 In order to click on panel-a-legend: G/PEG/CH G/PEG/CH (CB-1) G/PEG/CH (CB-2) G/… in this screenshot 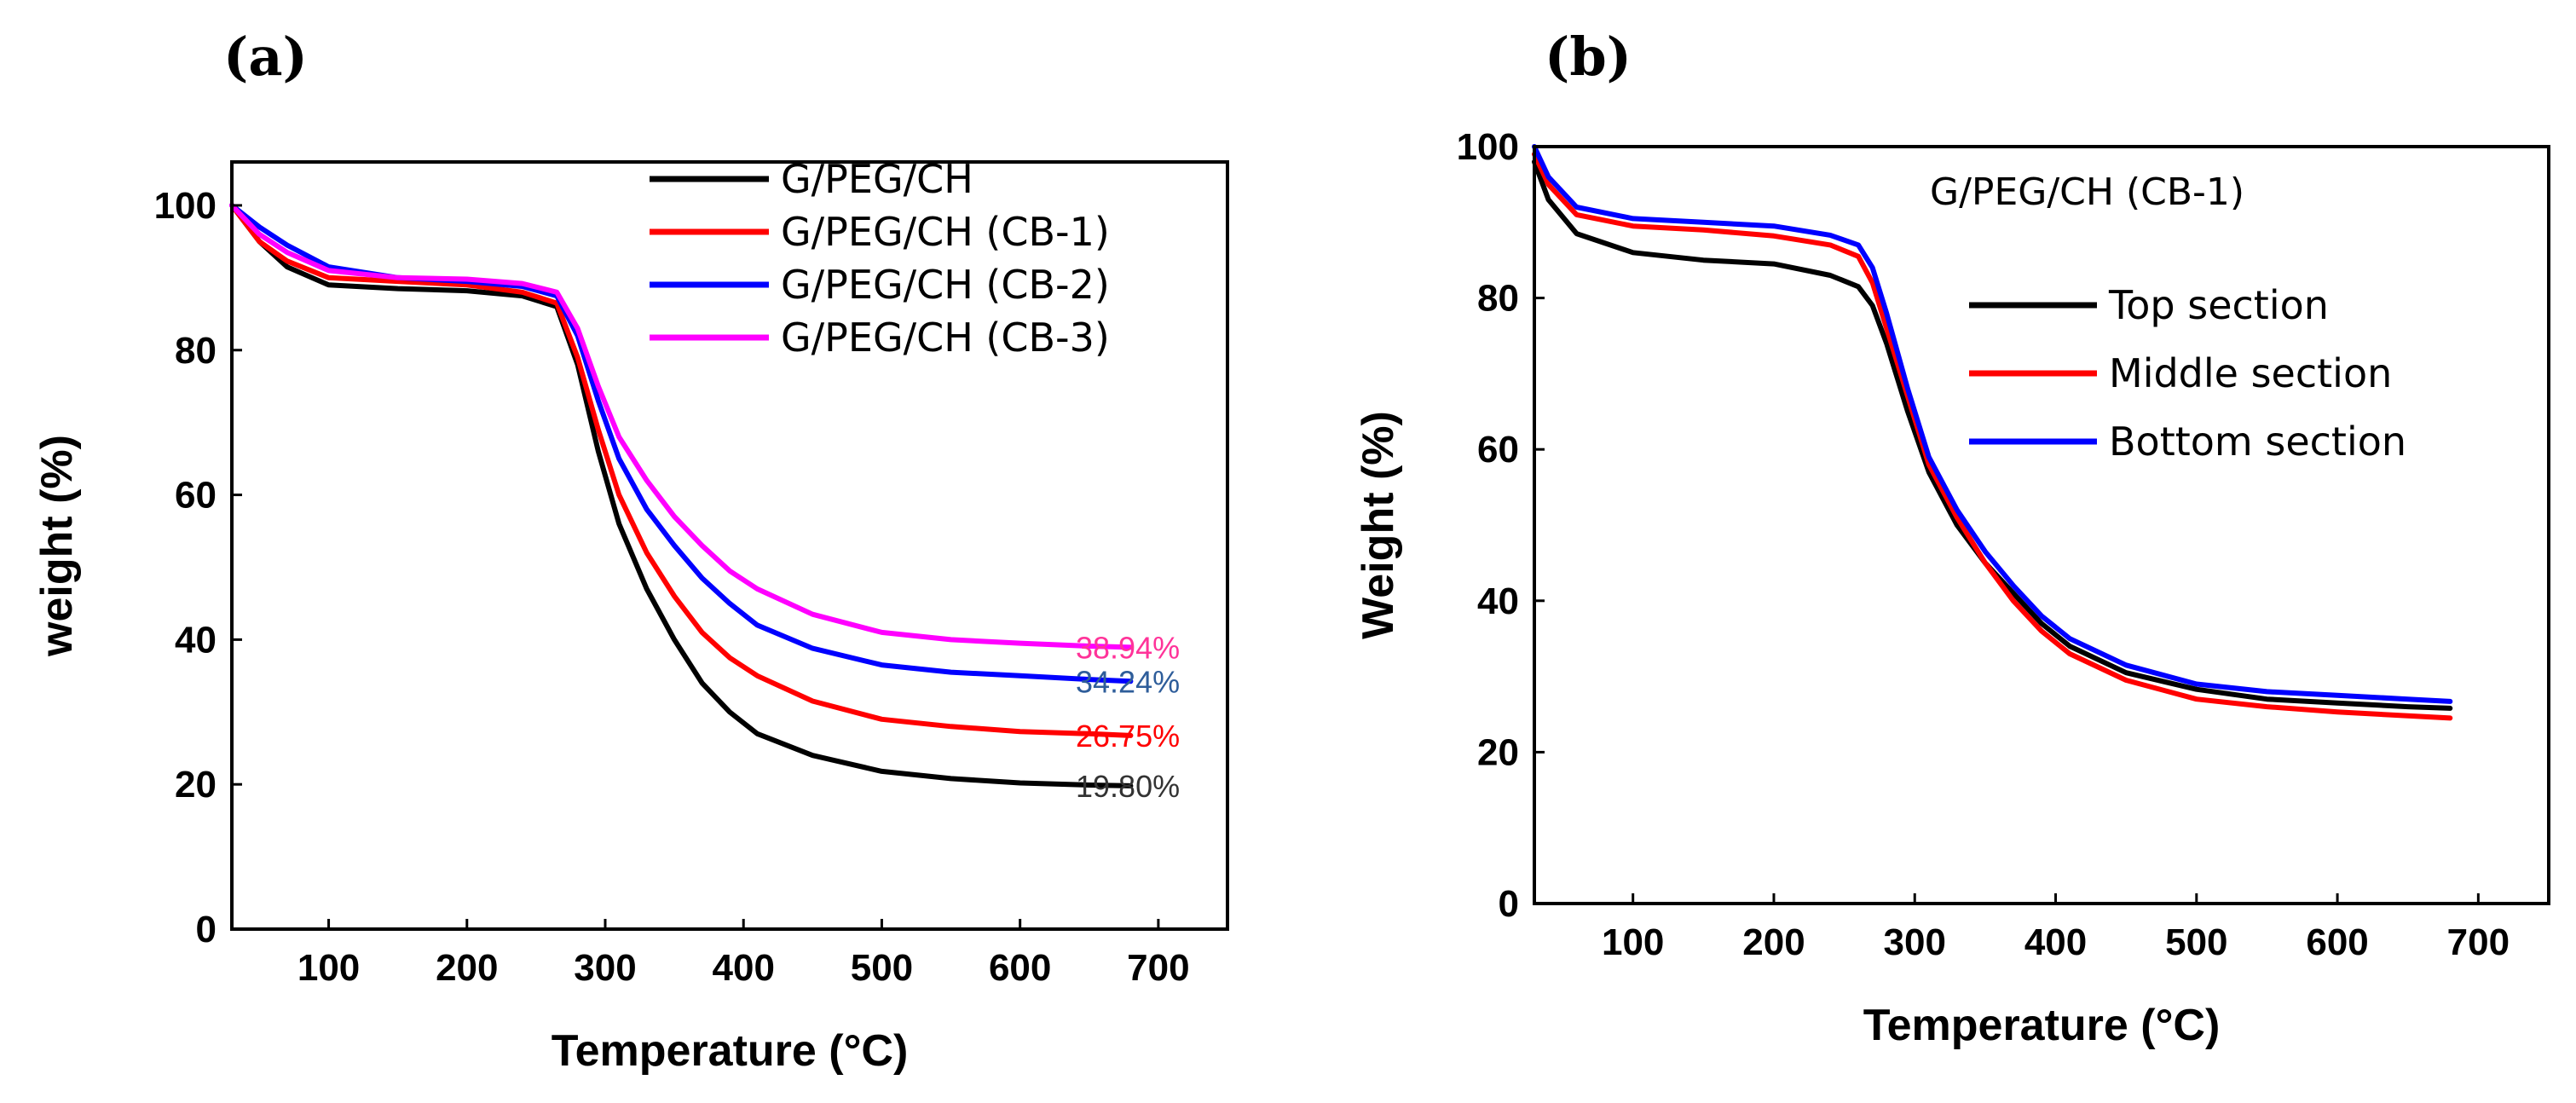, I will do `click(880, 258)`.